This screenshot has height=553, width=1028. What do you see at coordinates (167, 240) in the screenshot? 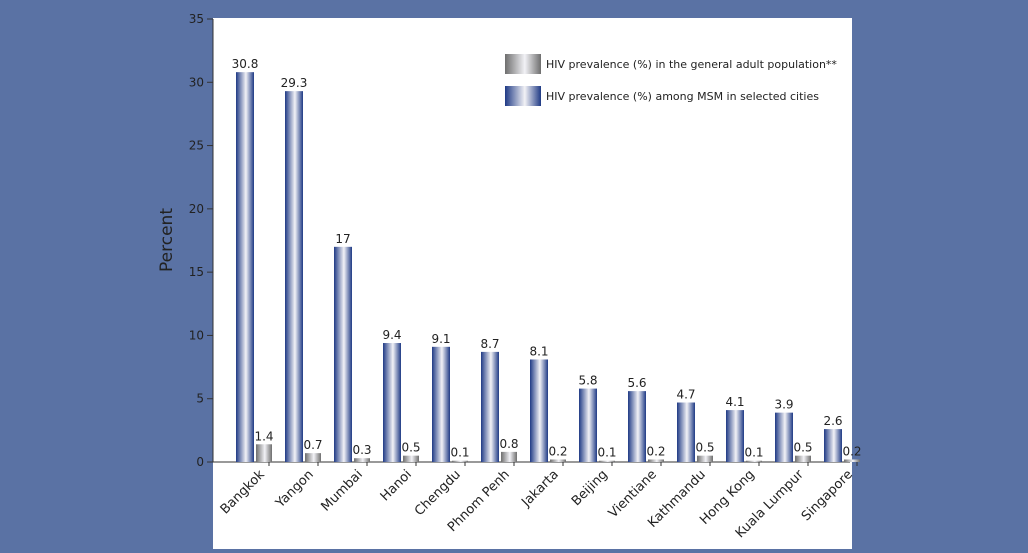
I see `y-axis-label: Percent` at bounding box center [167, 240].